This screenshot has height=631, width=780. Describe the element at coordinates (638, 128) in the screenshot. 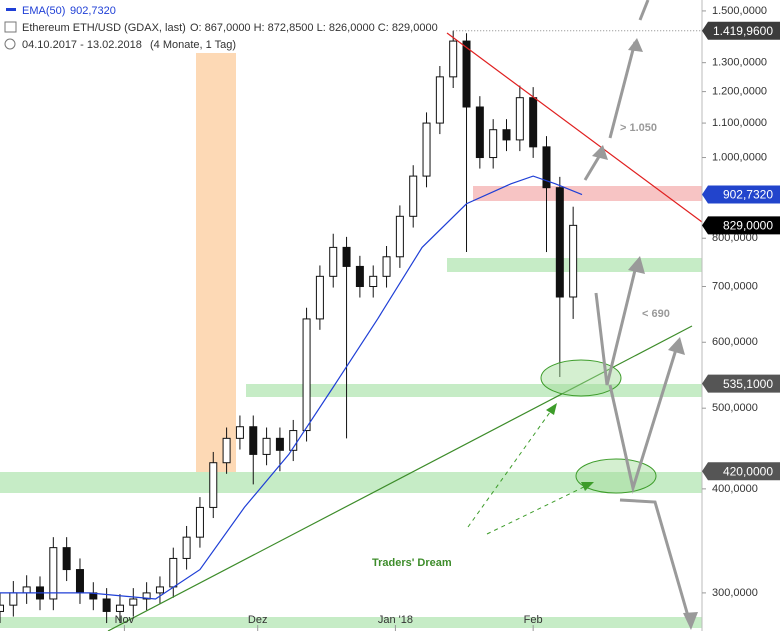

I see `annotation: > 1.050` at that location.